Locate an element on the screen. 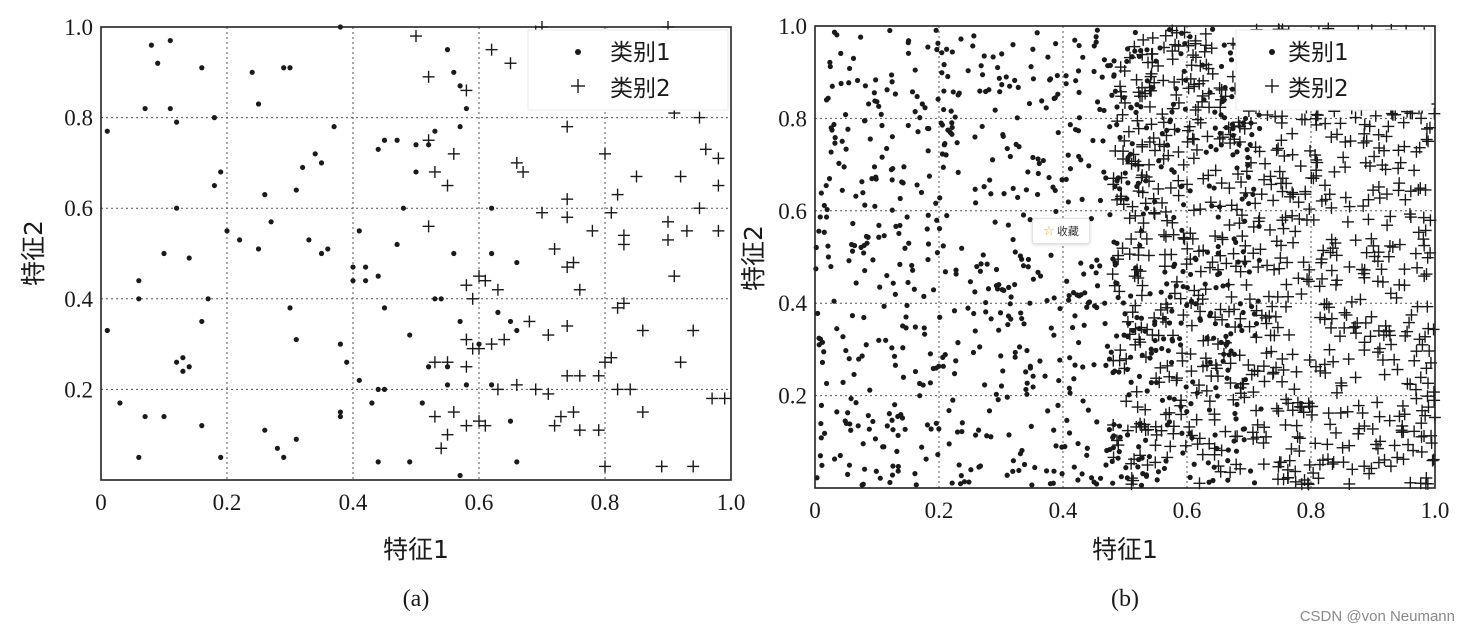  favorite-button: ☆ 收藏 is located at coordinates (1061, 231).